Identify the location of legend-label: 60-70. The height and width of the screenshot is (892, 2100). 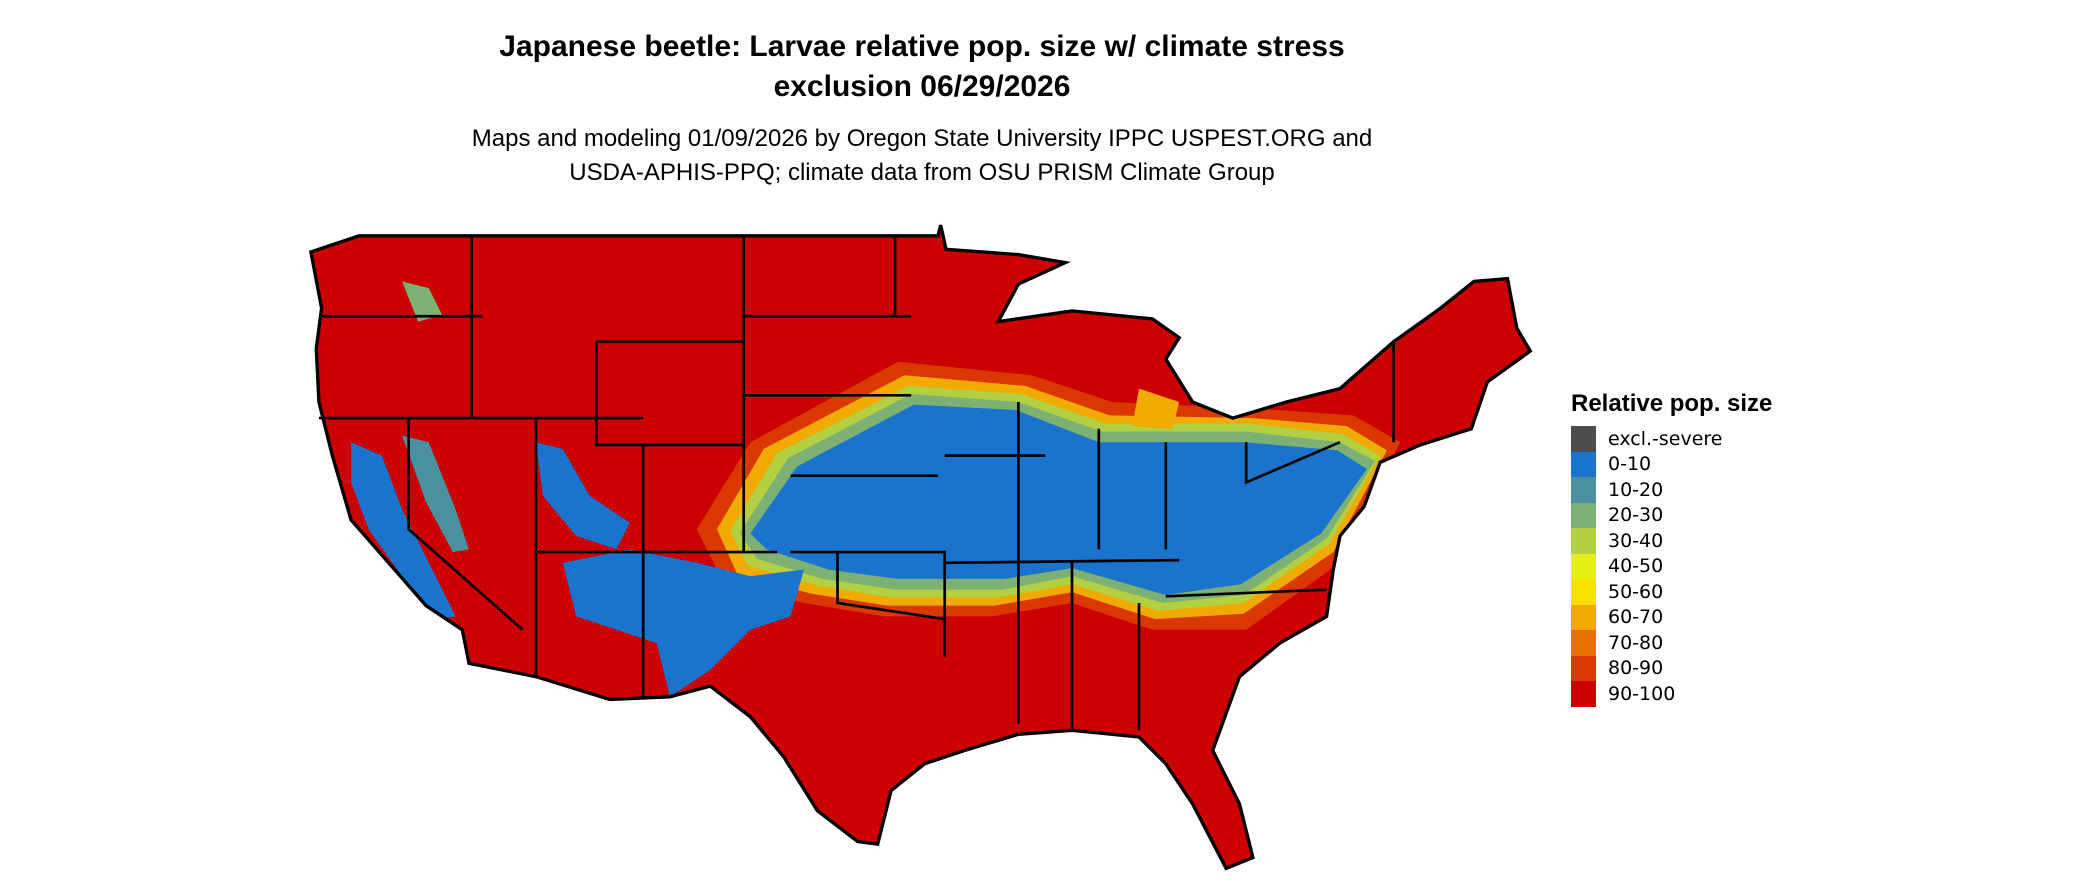
(1636, 617).